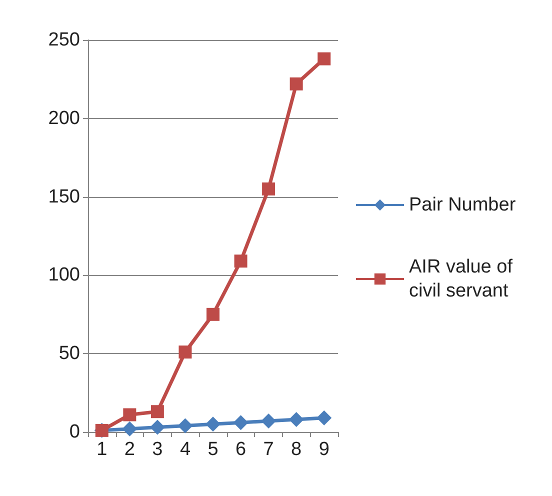  What do you see at coordinates (64, 40) in the screenshot?
I see `y-tick-label: 250` at bounding box center [64, 40].